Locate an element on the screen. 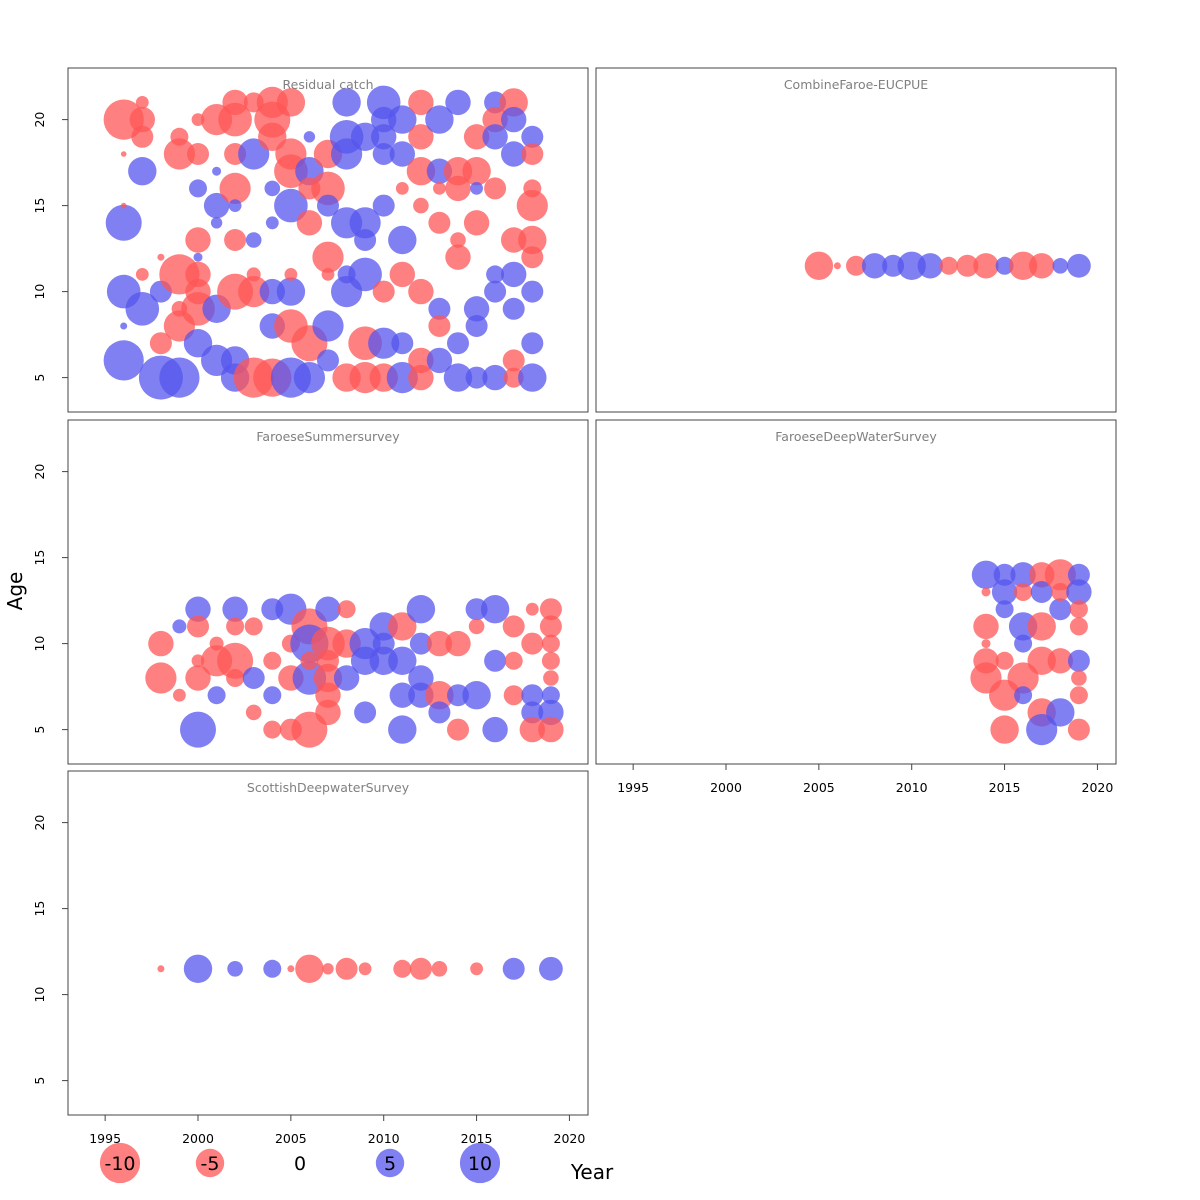 Image resolution: width=1200 pixels, height=1200 pixels. y-tick-label: 20 is located at coordinates (39, 472).